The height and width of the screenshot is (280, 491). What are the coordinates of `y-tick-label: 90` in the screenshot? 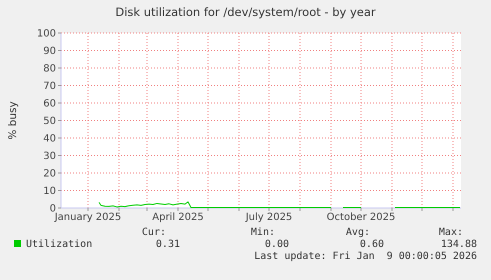 It's located at (49, 51).